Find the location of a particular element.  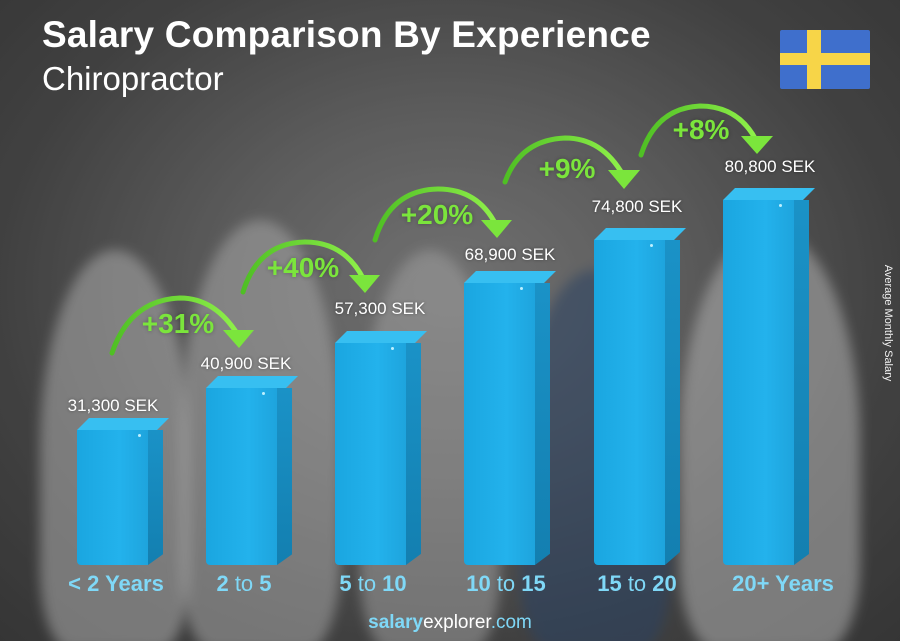

brand-salary: salary is located at coordinates (396, 622).